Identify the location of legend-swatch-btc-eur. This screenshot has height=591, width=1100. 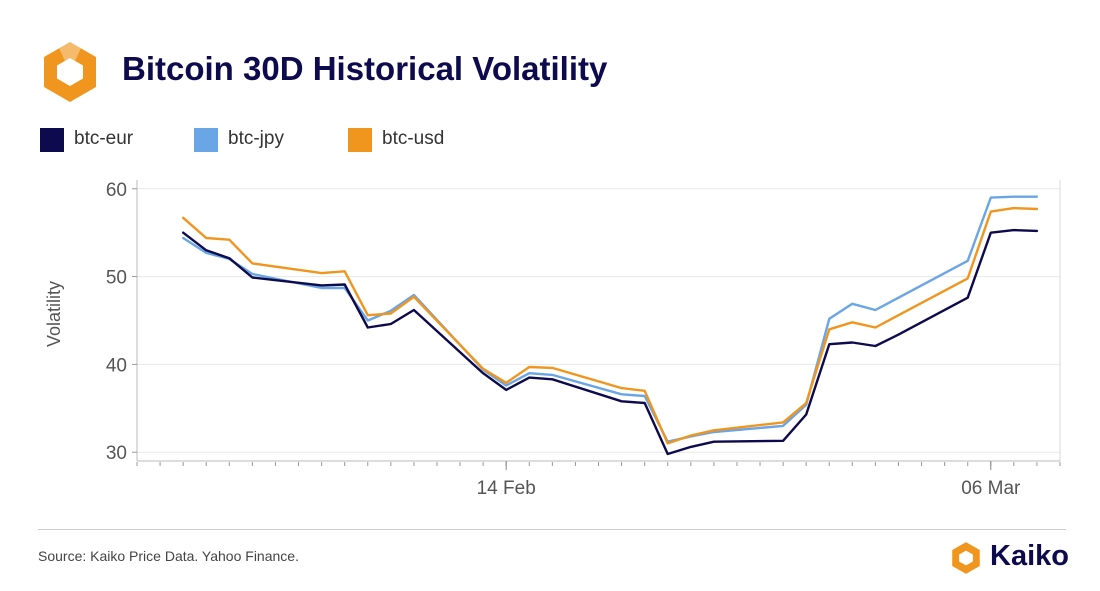
(52, 140).